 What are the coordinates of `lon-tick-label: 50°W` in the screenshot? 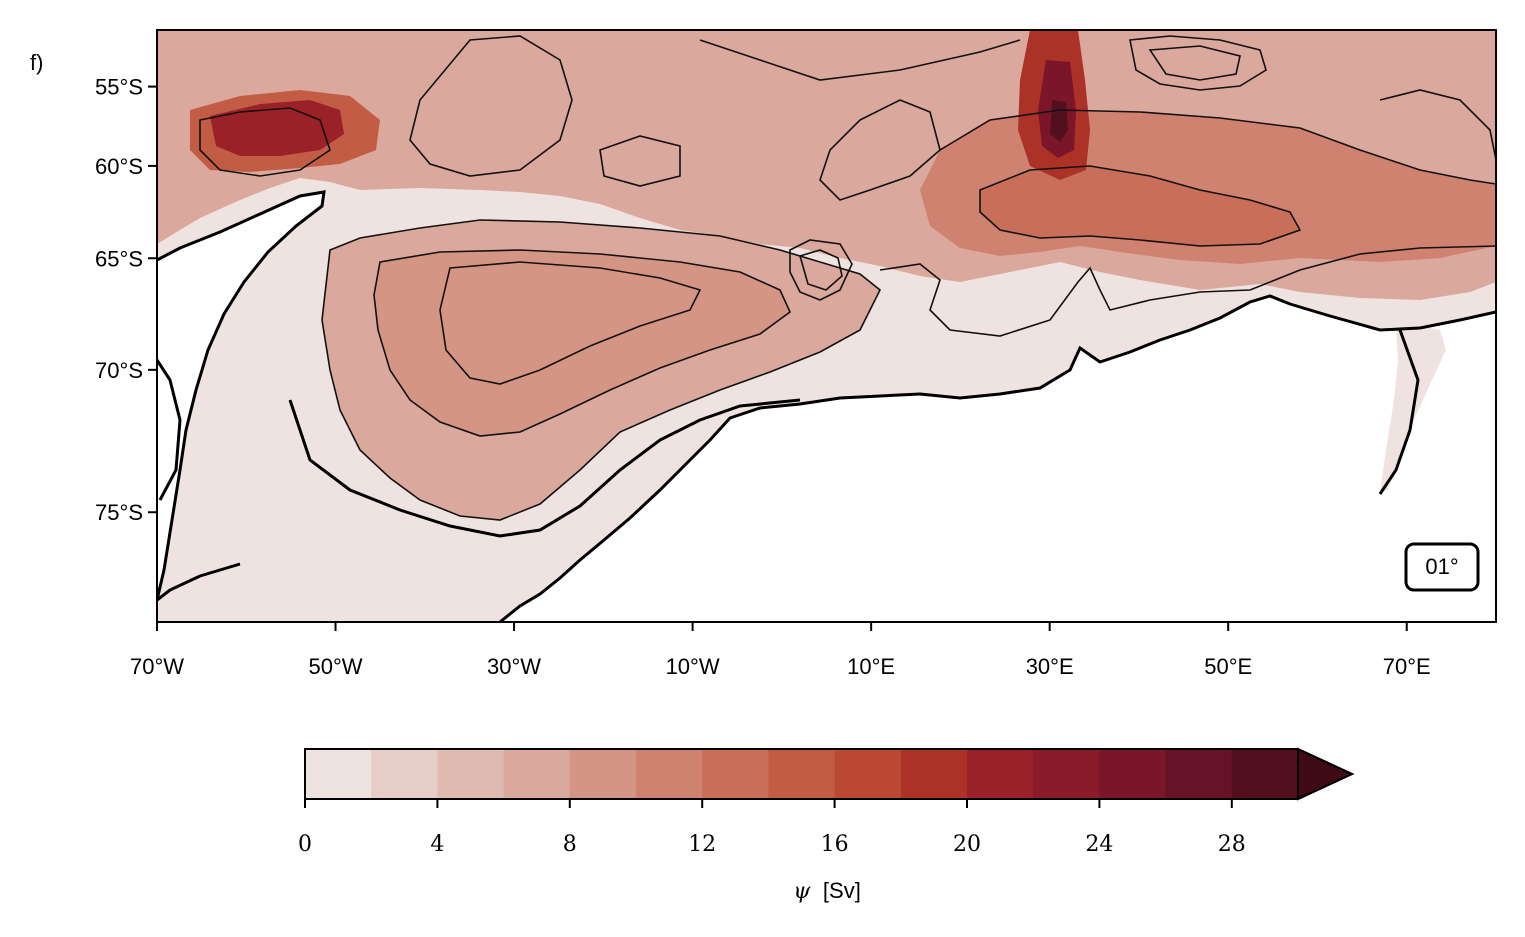 It's located at (336, 666).